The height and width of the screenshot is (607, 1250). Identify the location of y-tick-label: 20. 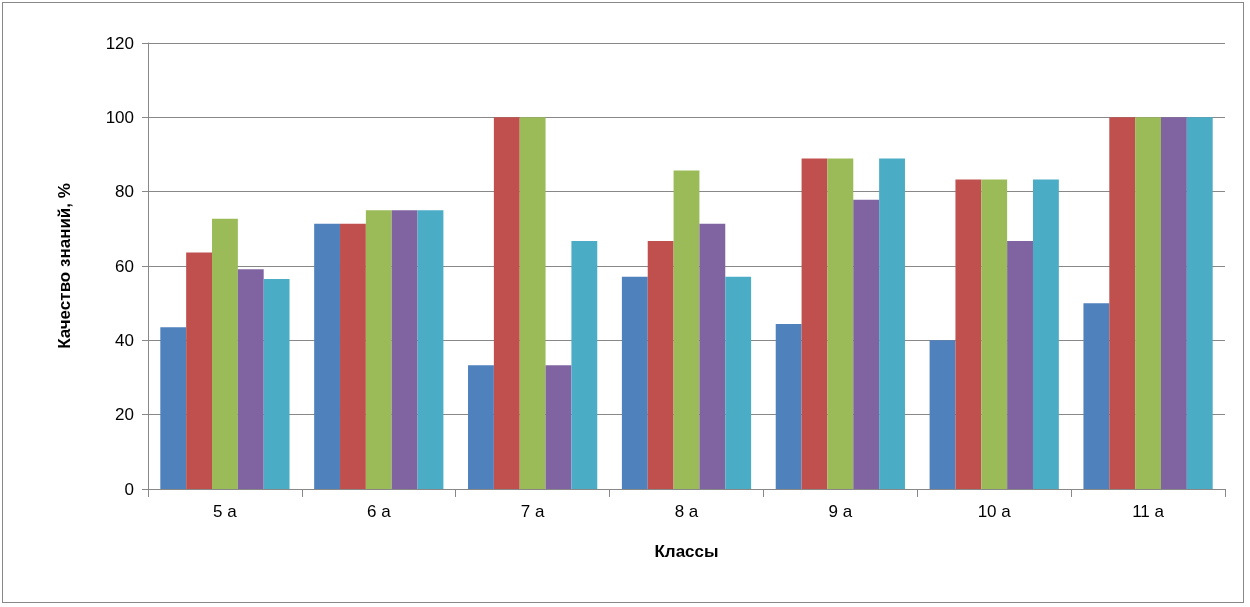
(124, 415).